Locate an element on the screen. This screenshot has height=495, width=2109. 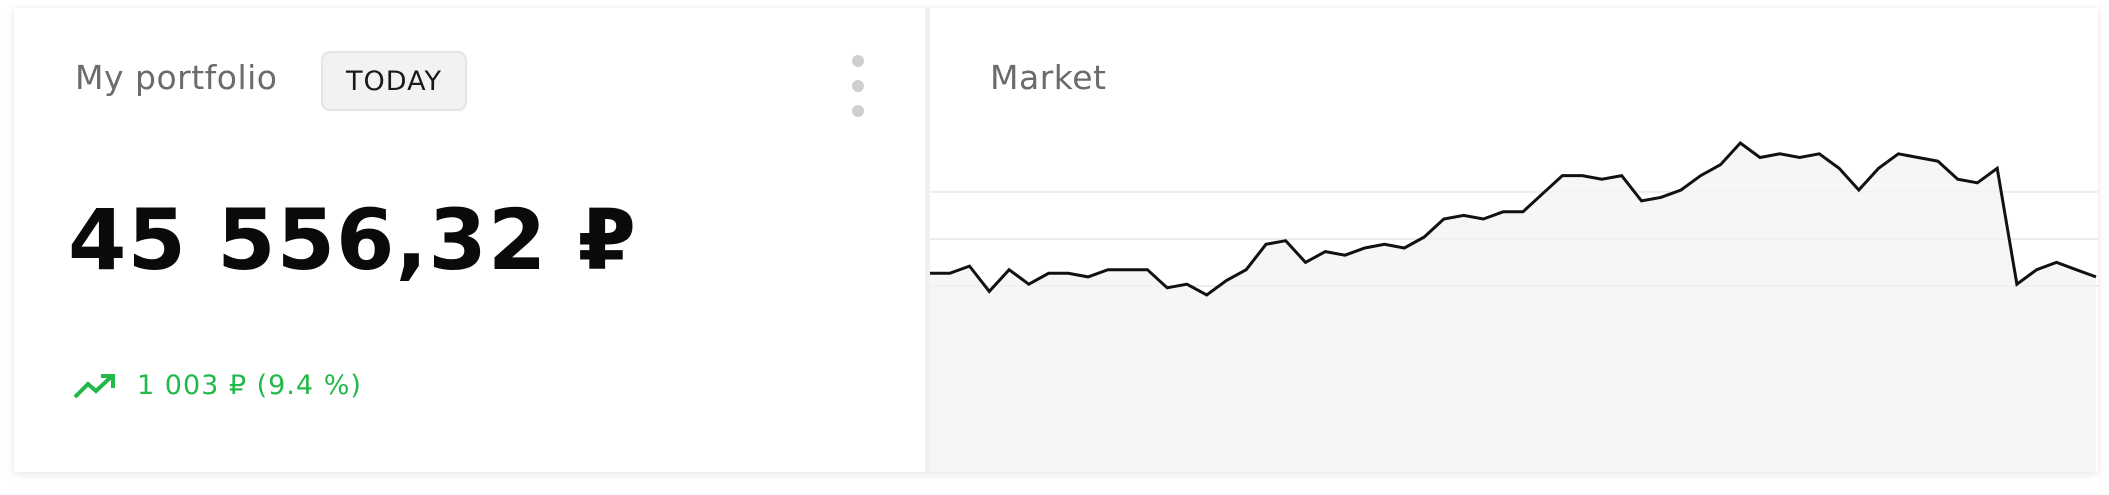
portfolio-change-value: 1 003 ₽ (9.4 %) is located at coordinates (249, 385).